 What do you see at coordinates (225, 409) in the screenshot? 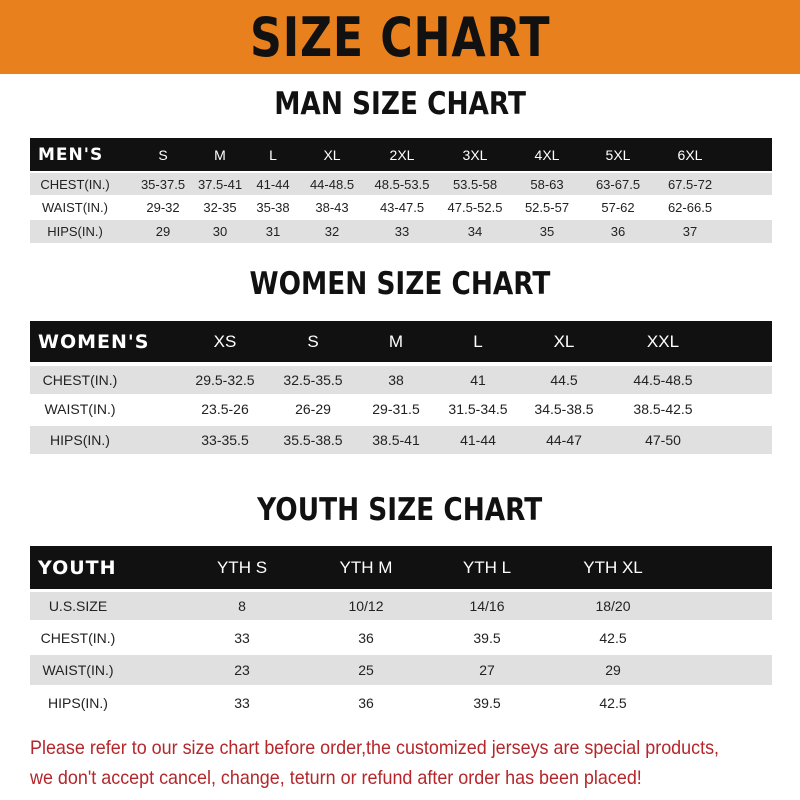
I see `table-cell: 23.5-26` at bounding box center [225, 409].